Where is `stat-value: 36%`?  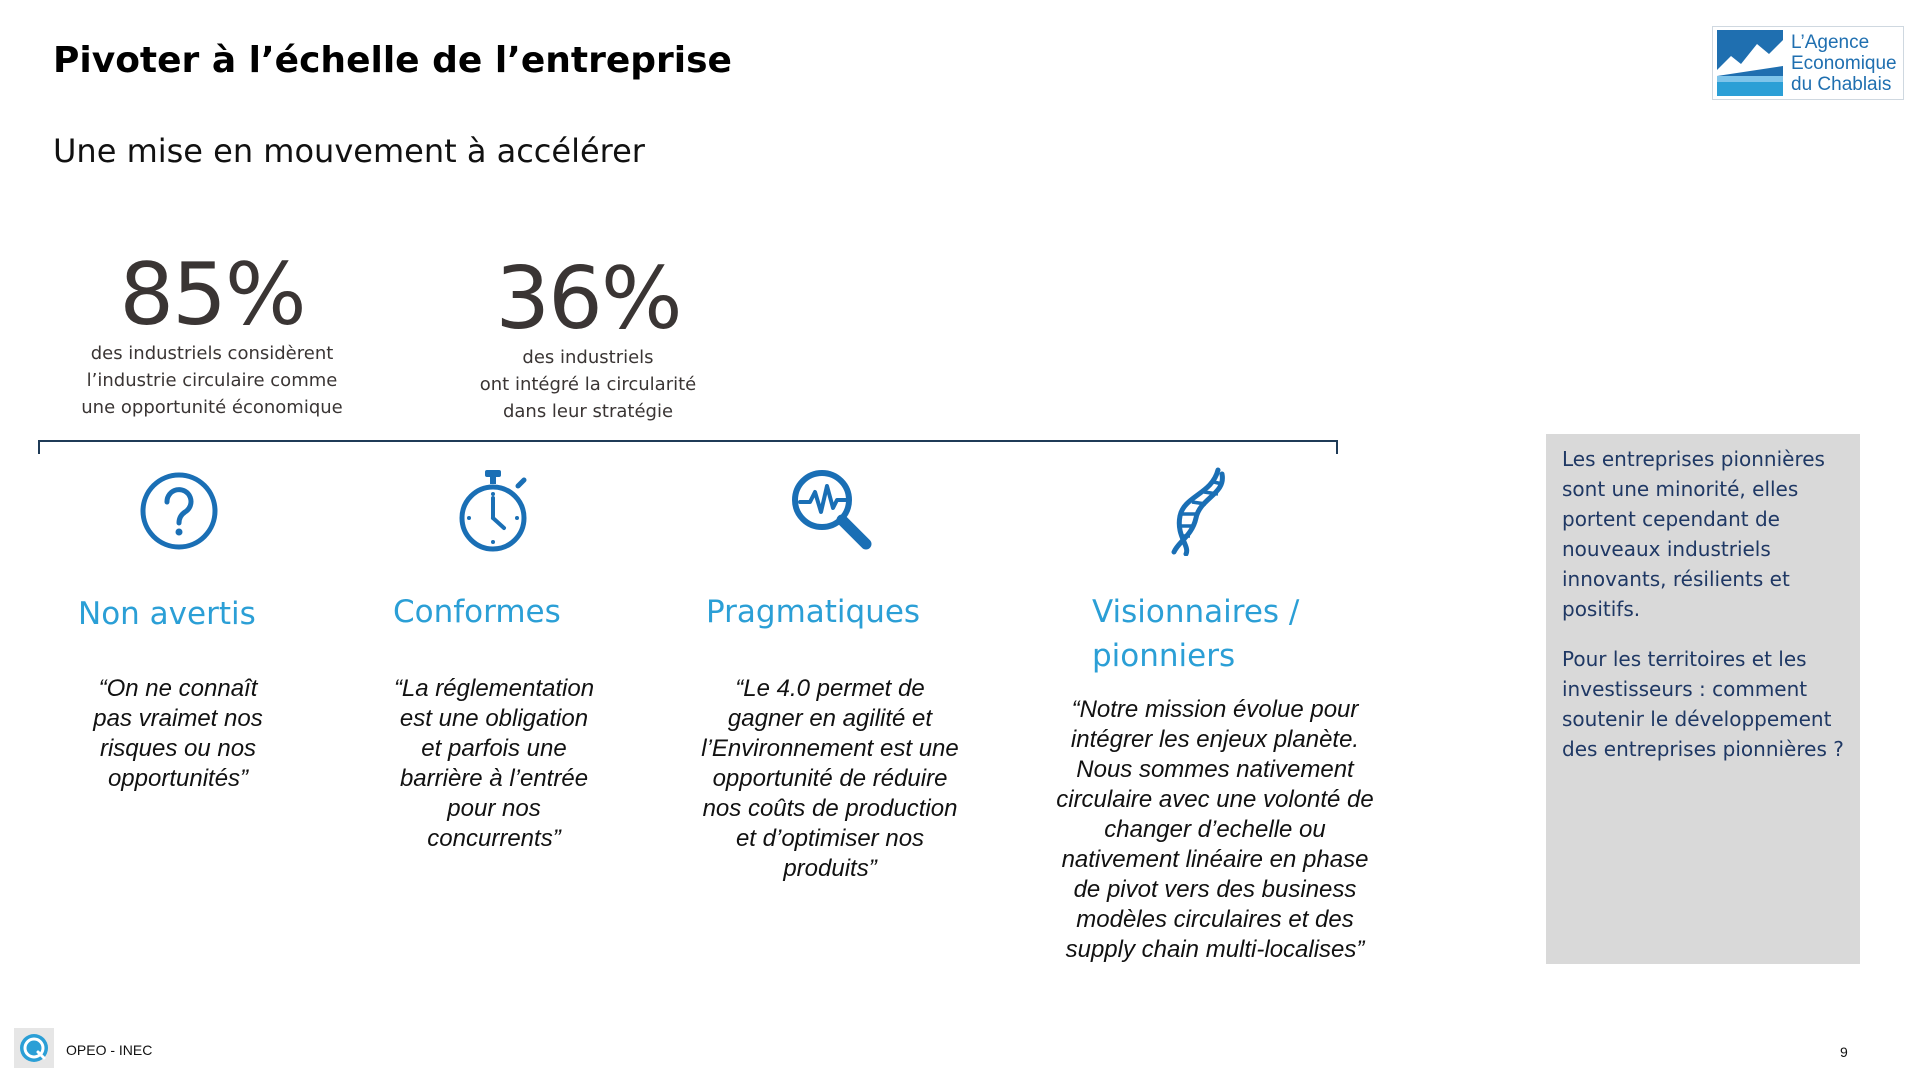
stat-value: 36% is located at coordinates (588, 299).